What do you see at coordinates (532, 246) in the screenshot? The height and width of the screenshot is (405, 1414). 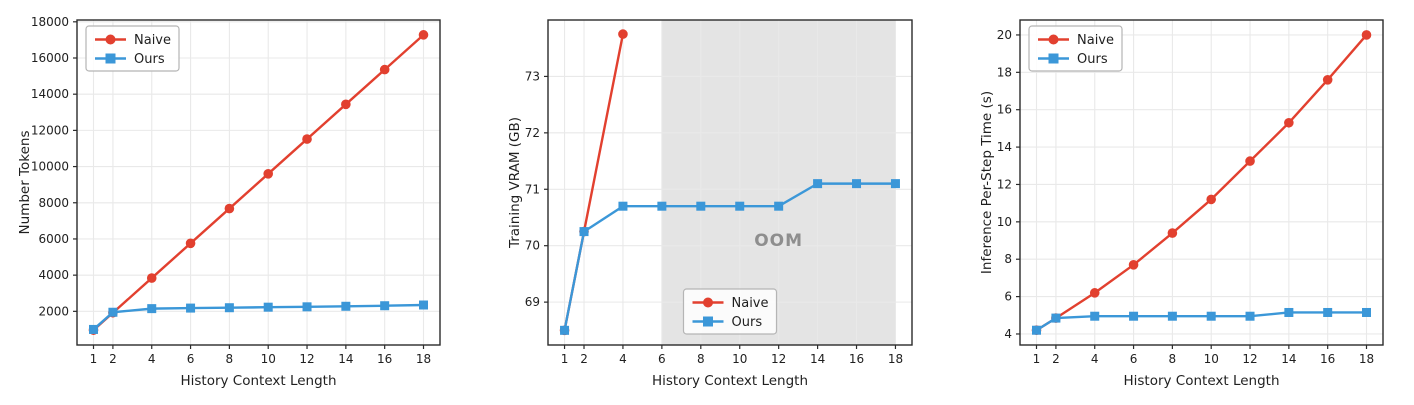 I see `svg-text: 70` at bounding box center [532, 246].